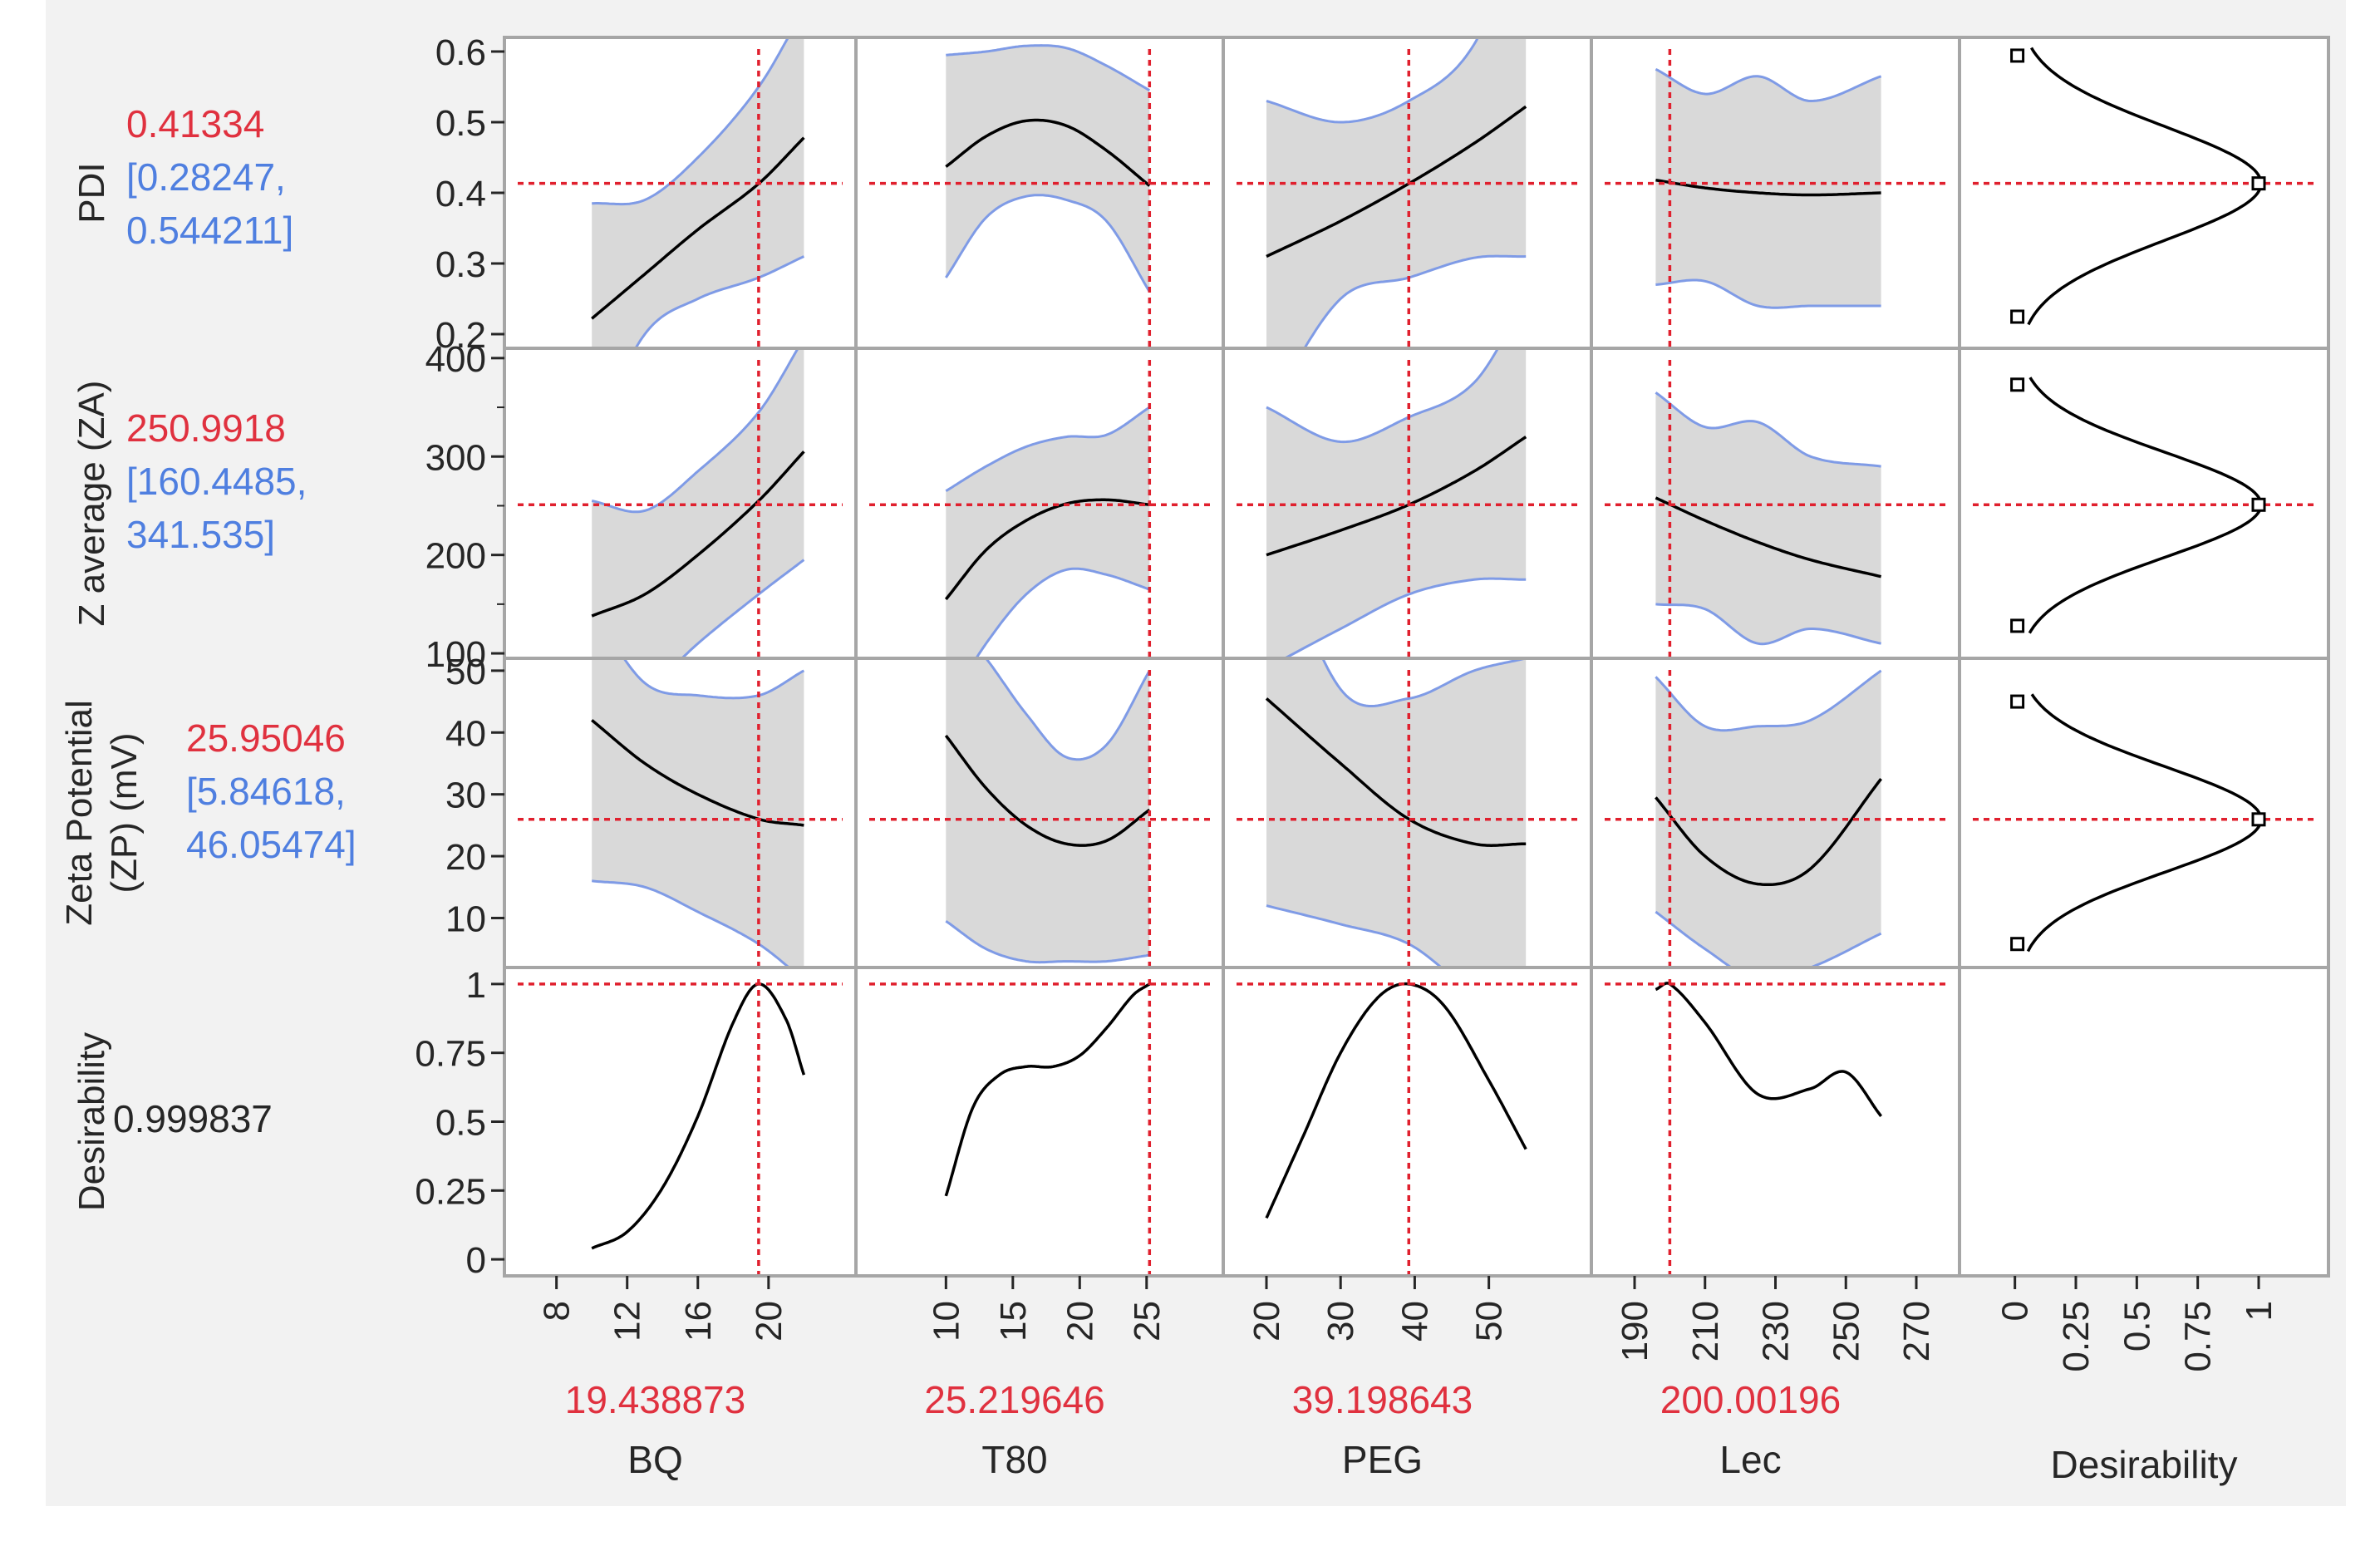 This screenshot has height=1546, width=2380. What do you see at coordinates (124, 812) in the screenshot?
I see `response-label: (ZP) (mV)` at bounding box center [124, 812].